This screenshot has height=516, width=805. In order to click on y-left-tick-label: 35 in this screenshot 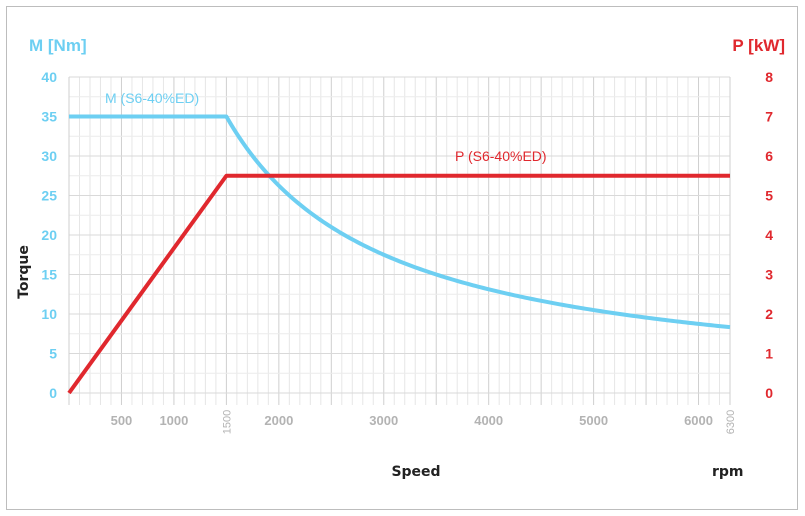, I will do `click(49, 117)`.